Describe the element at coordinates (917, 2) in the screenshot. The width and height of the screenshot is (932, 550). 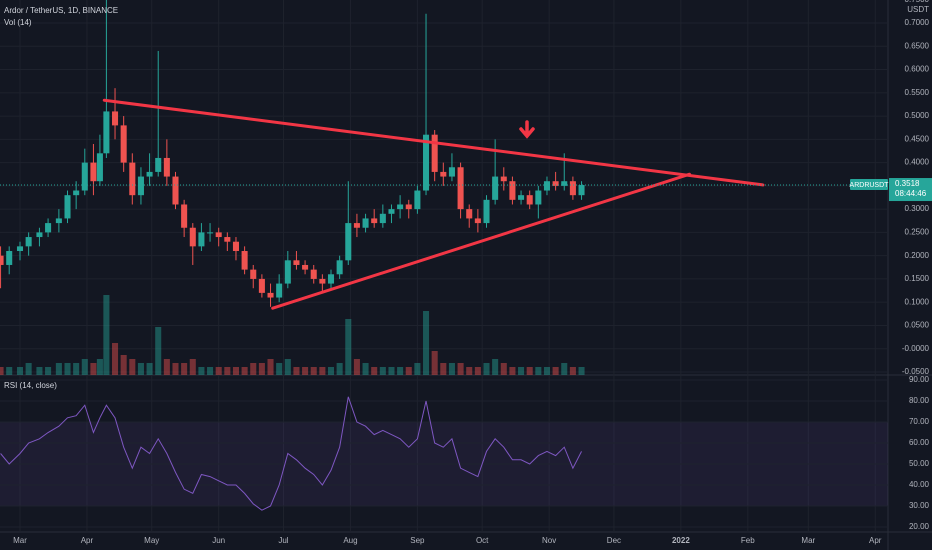
I see `y-tick-label: 0.7500` at that location.